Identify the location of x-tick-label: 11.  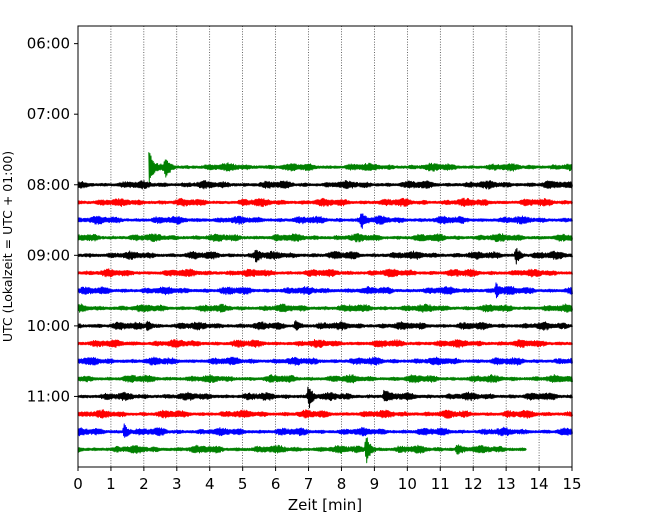
(440, 484).